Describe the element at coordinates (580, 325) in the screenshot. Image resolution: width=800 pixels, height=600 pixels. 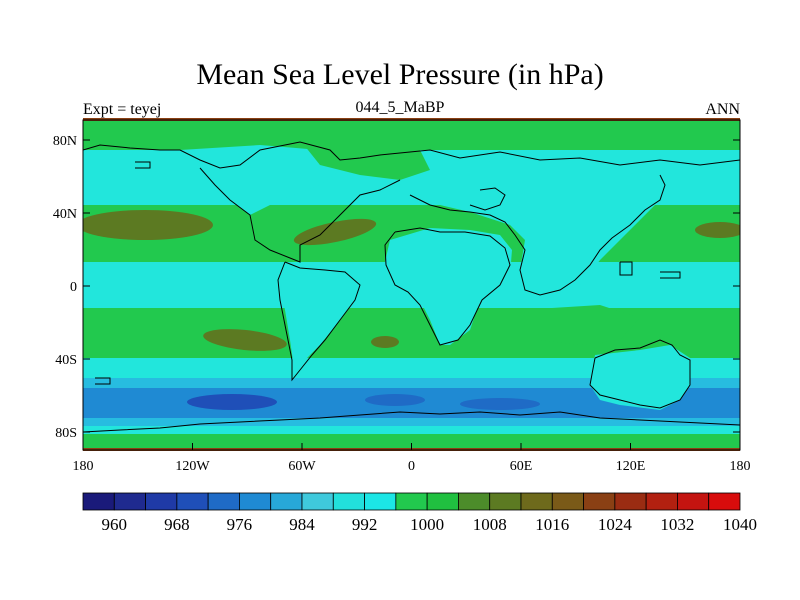
I see `indian-ocean-high` at that location.